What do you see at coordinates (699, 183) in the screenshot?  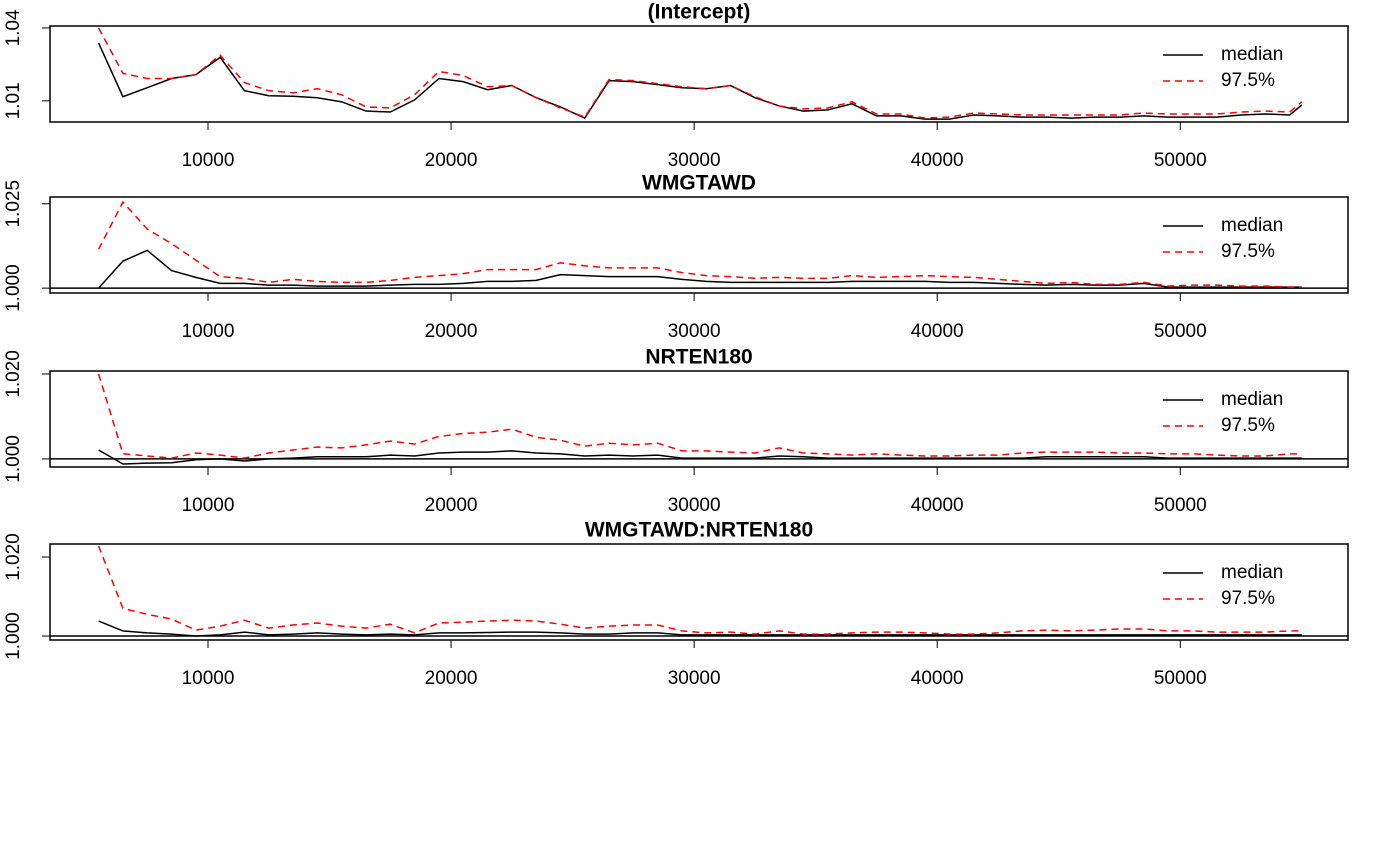 I see `panel-title: WMGTAWD` at bounding box center [699, 183].